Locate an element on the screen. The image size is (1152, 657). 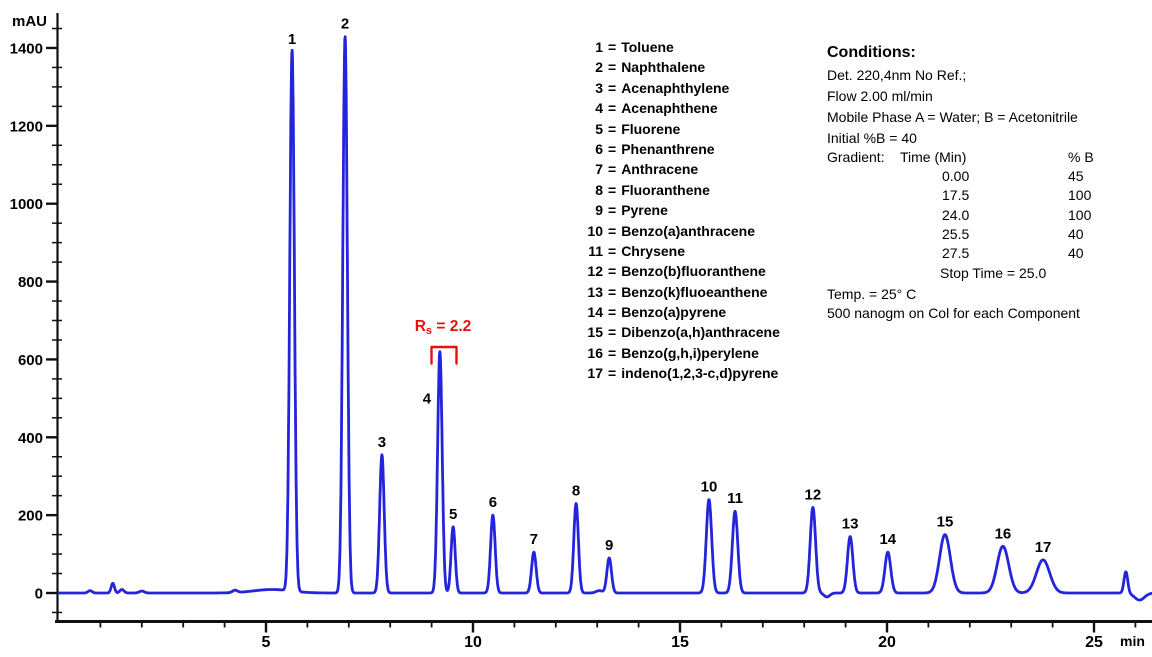
gradient-stop-time: Stop Time = 25.0 is located at coordinates (993, 273).